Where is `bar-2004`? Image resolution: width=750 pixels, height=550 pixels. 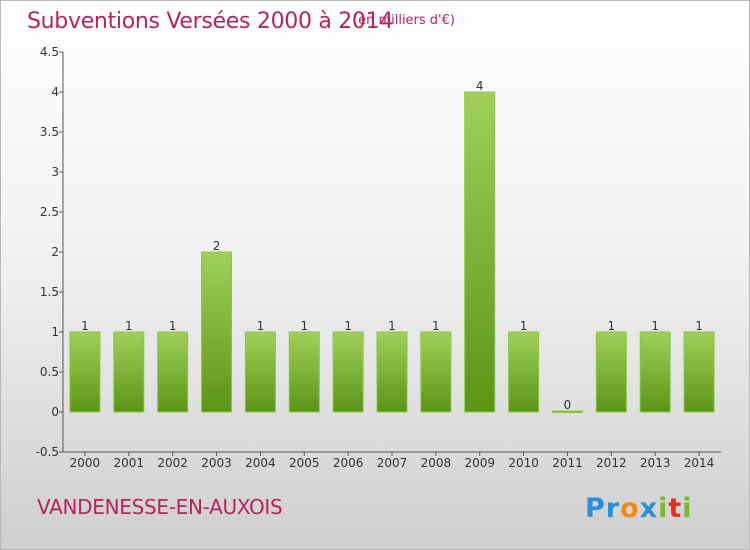 bar-2004 is located at coordinates (260, 372).